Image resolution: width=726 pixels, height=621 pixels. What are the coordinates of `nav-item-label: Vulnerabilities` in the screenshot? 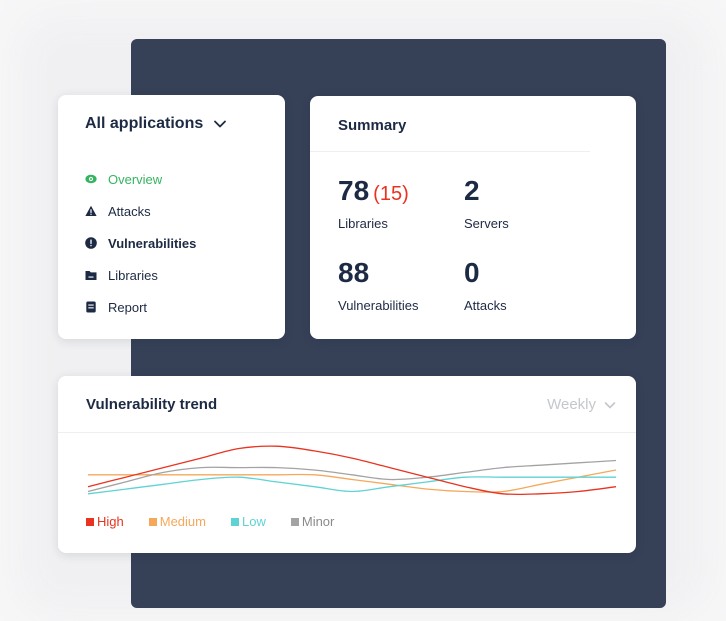 It's located at (152, 243).